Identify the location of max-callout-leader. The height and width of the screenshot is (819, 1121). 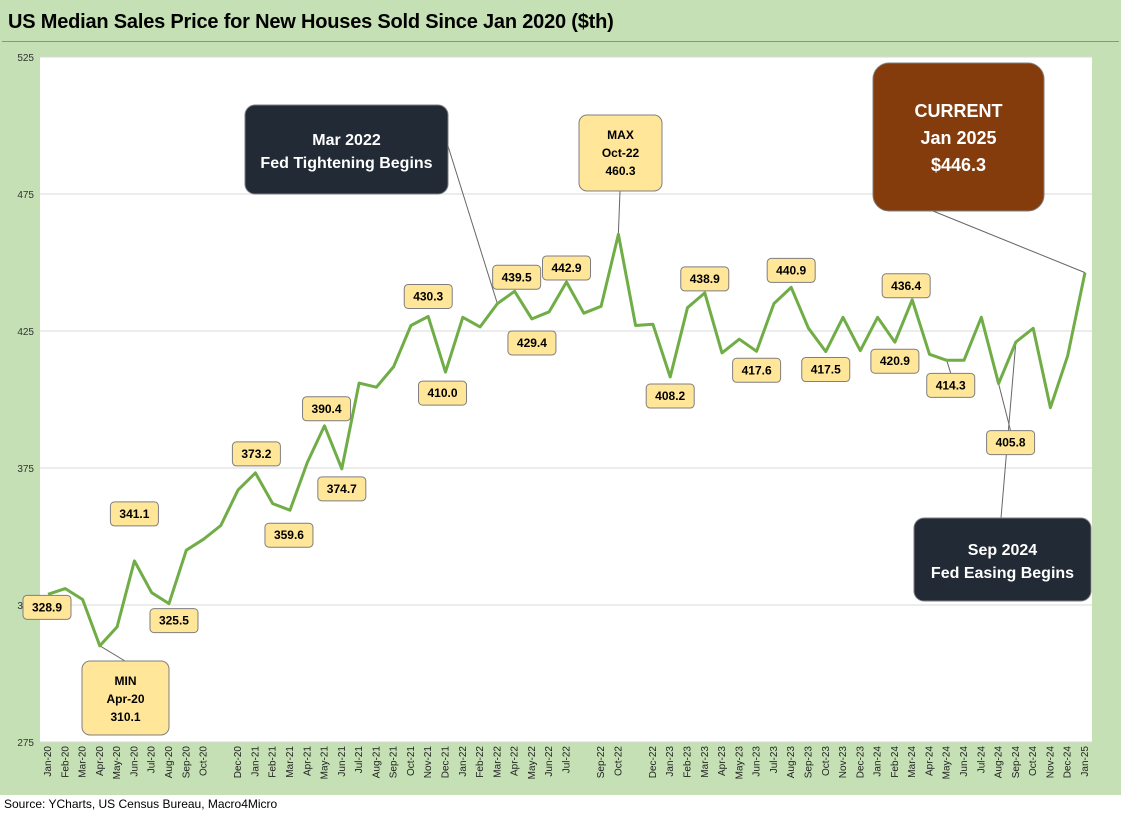
(619, 212).